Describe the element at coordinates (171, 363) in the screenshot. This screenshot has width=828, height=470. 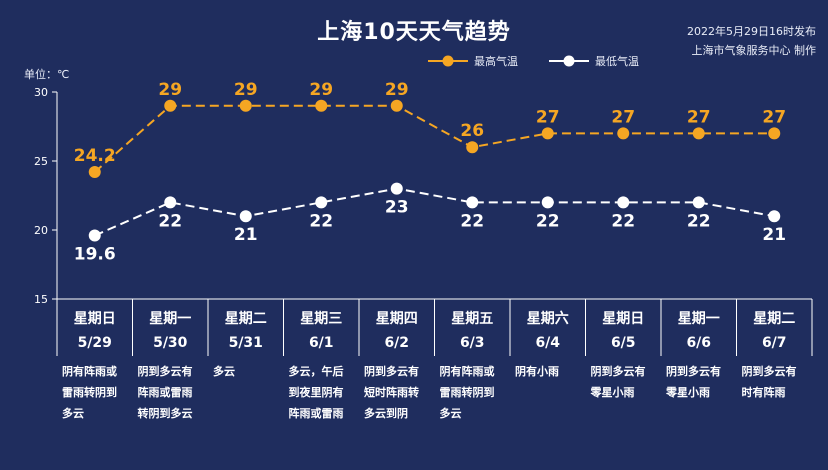
I see `day-column: 星期一 5/30 阴到多云有 阵雨或雷雨 转阴到多云` at that location.